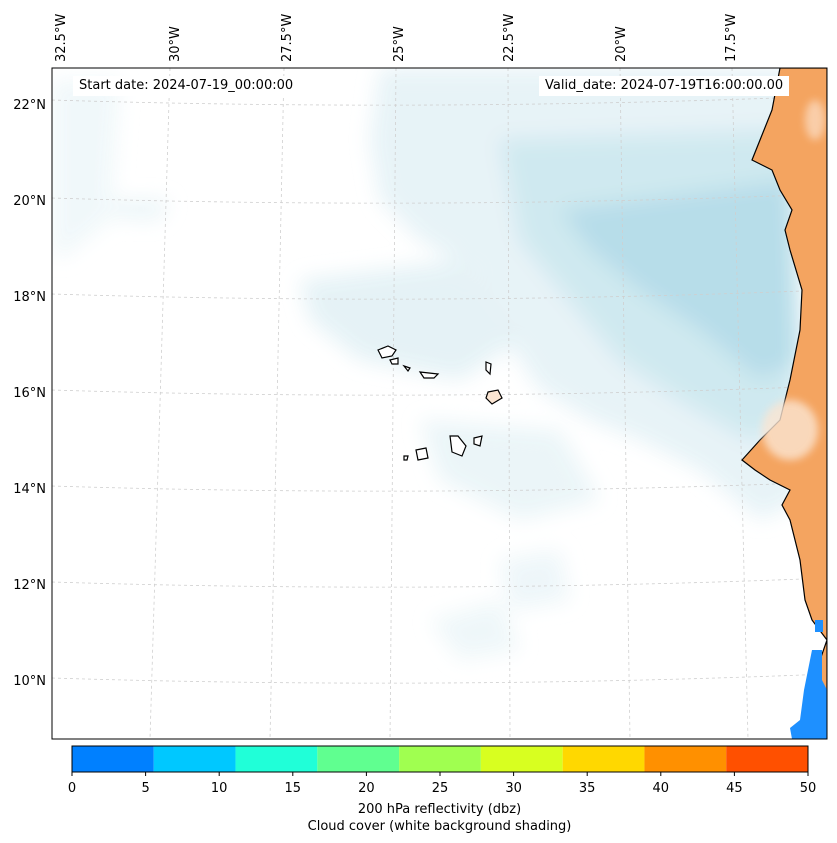  Describe the element at coordinates (808, 788) in the screenshot. I see `colorbar-tick-label: 50` at that location.